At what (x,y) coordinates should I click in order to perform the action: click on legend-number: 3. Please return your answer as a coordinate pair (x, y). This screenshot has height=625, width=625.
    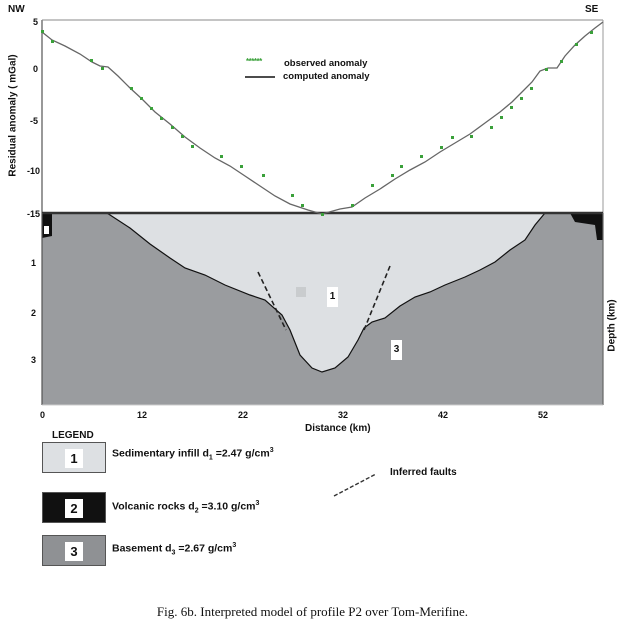
    Looking at the image, I should click on (74, 551).